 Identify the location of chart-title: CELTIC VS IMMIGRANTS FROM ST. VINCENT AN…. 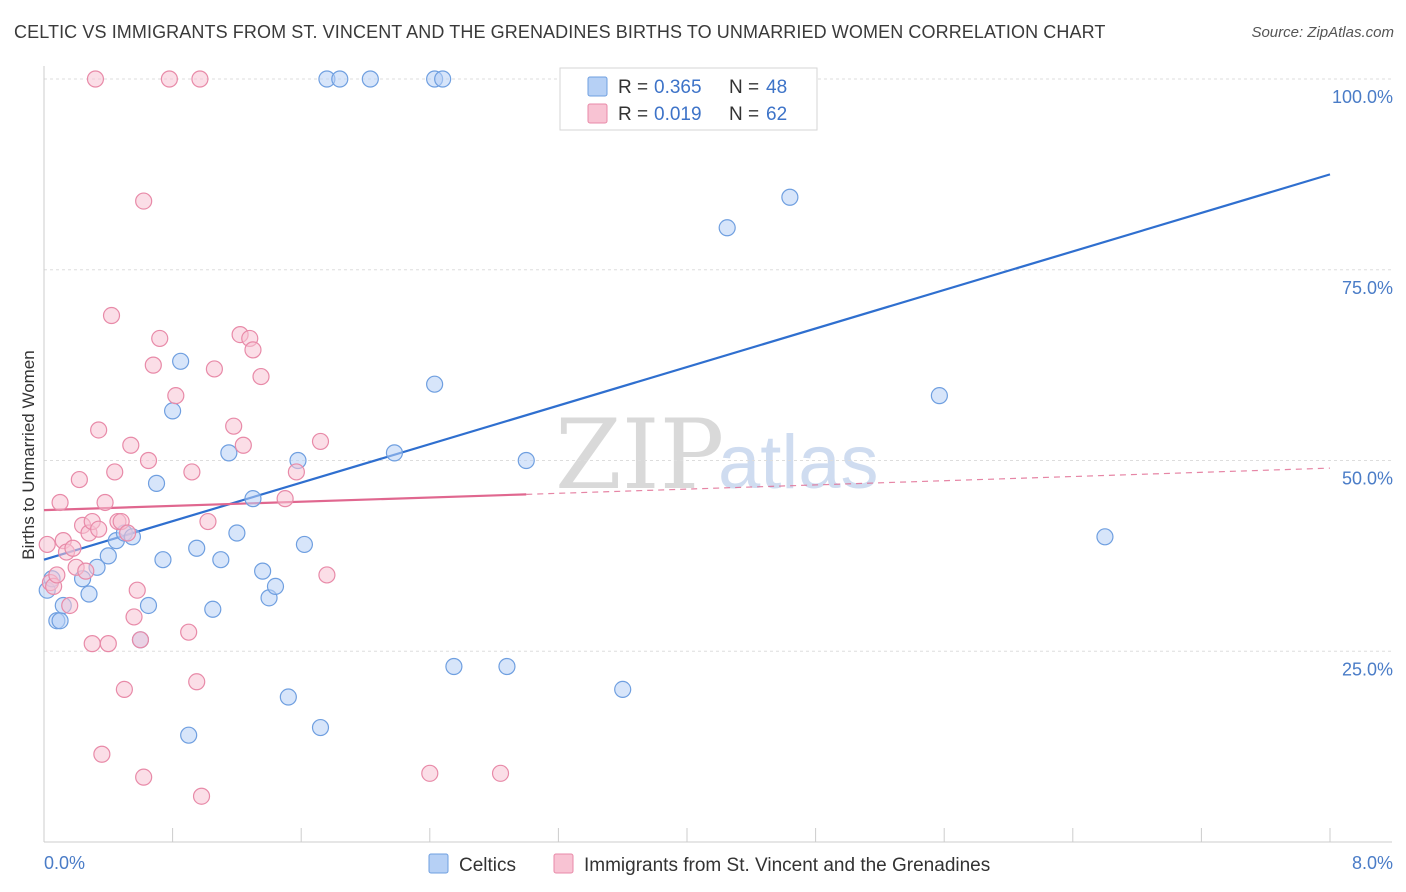
(560, 32).